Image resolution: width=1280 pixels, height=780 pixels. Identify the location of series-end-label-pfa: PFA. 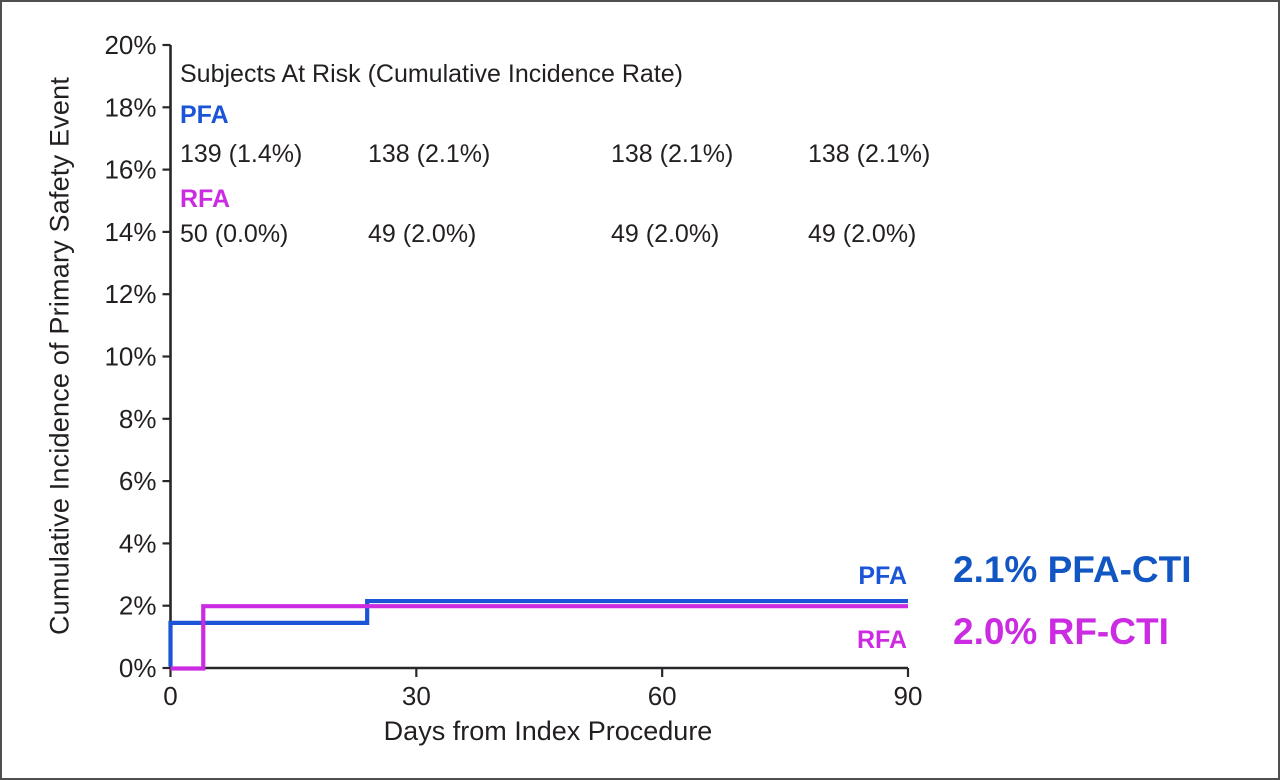
(882, 576).